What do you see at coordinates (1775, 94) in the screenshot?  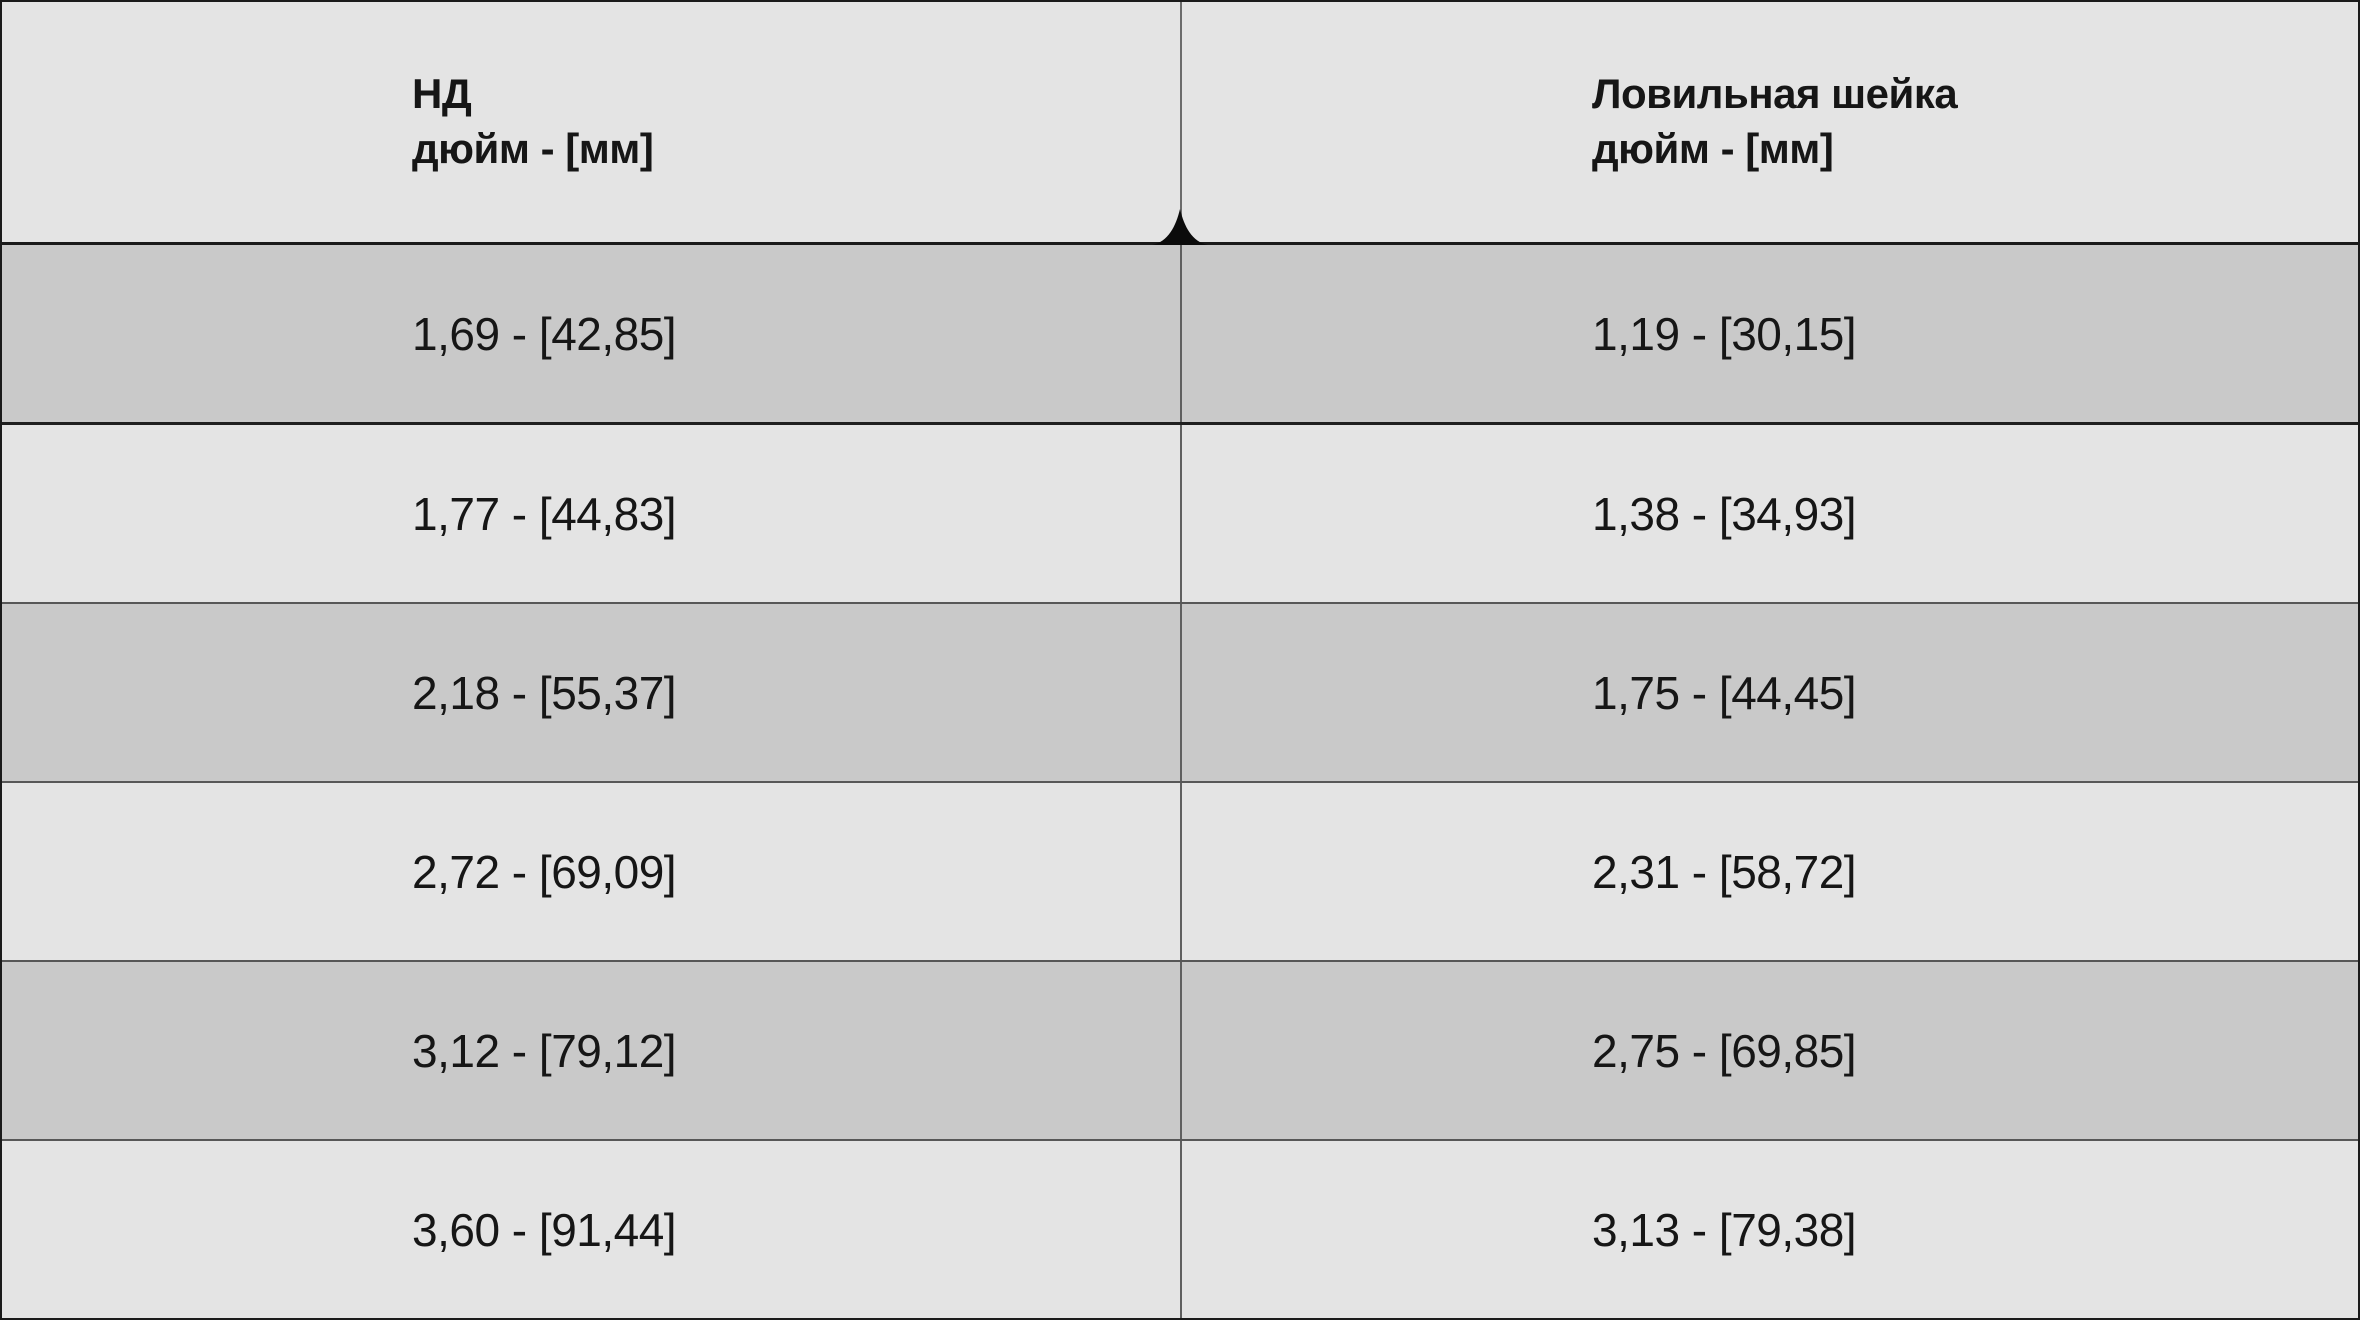 I see `column-header-fishing-neck-line1: Ловильная шейка` at bounding box center [1775, 94].